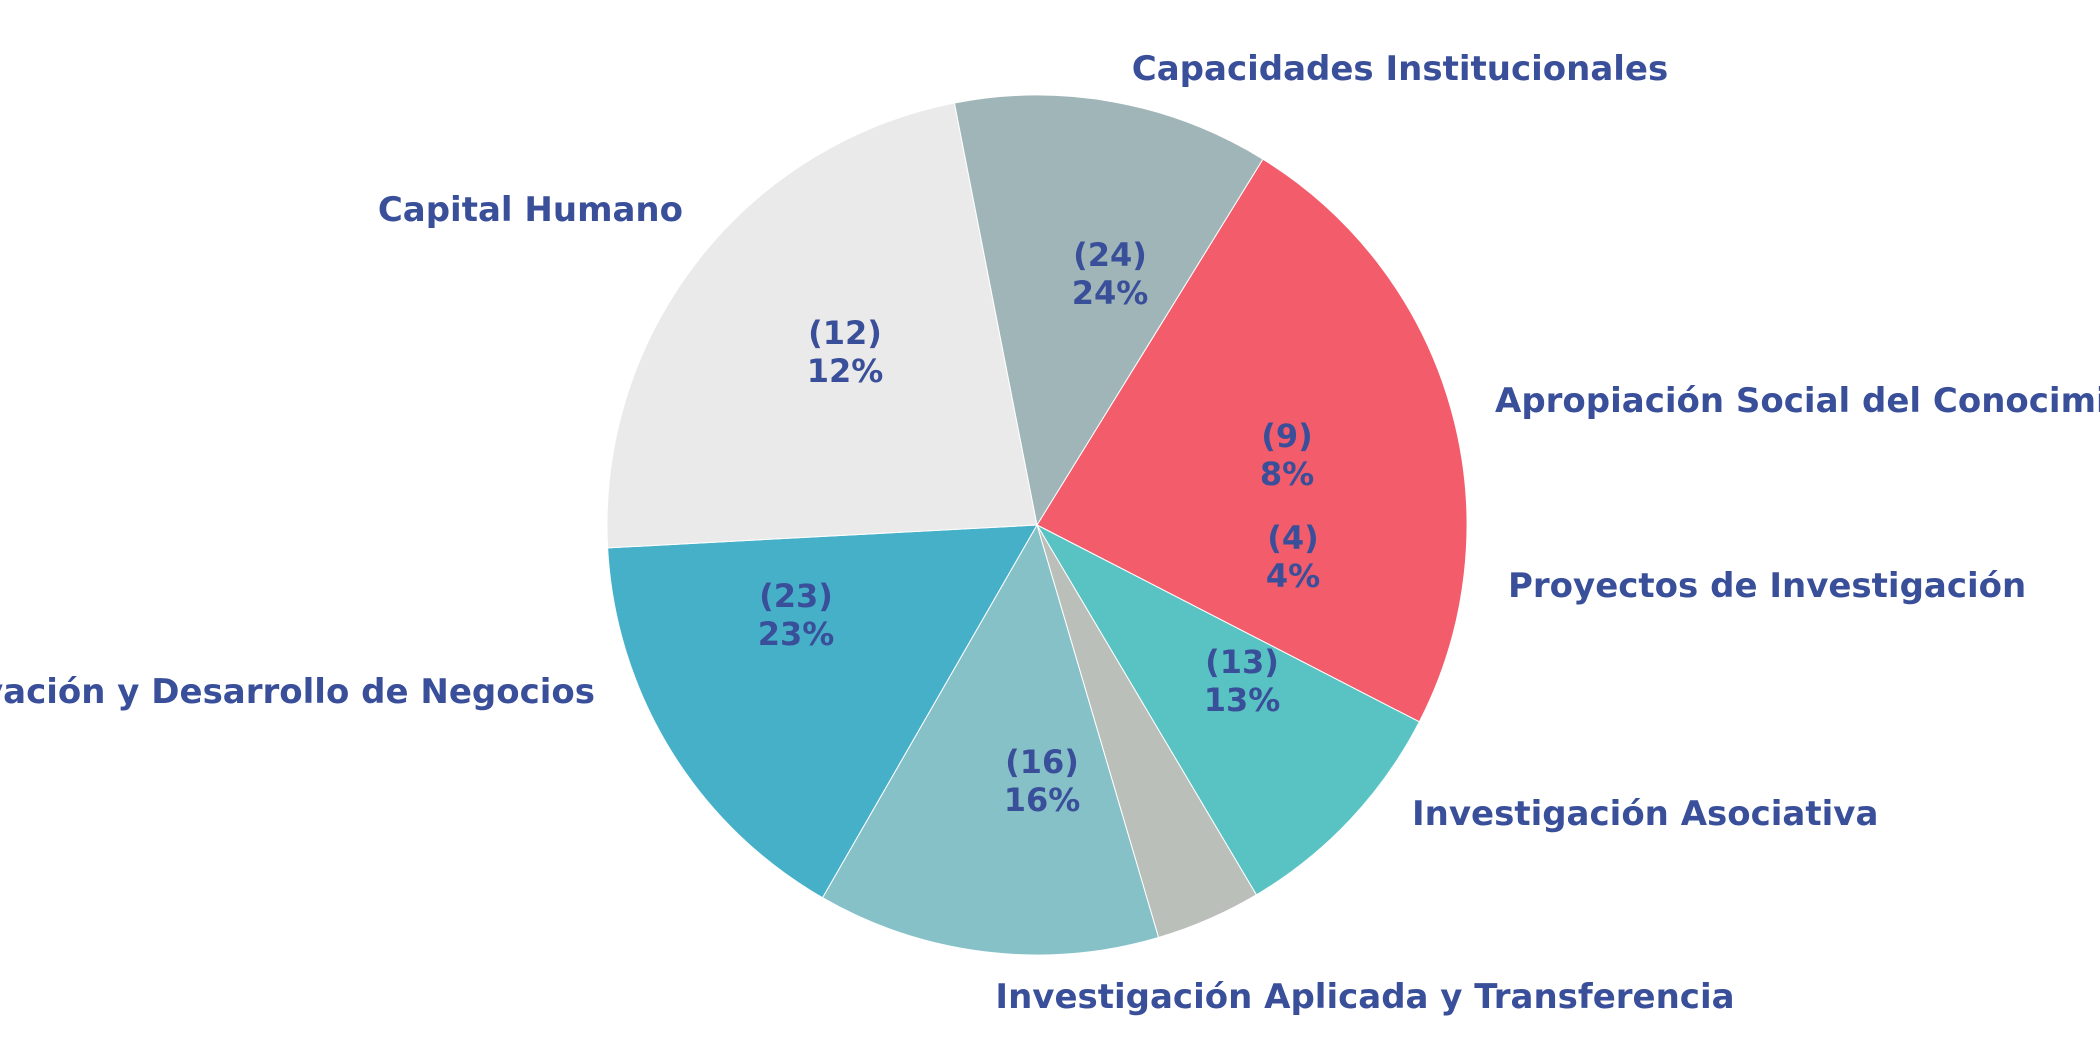 Image resolution: width=2100 pixels, height=1051 pixels. I want to click on slice-count-label: (23), so click(796, 596).